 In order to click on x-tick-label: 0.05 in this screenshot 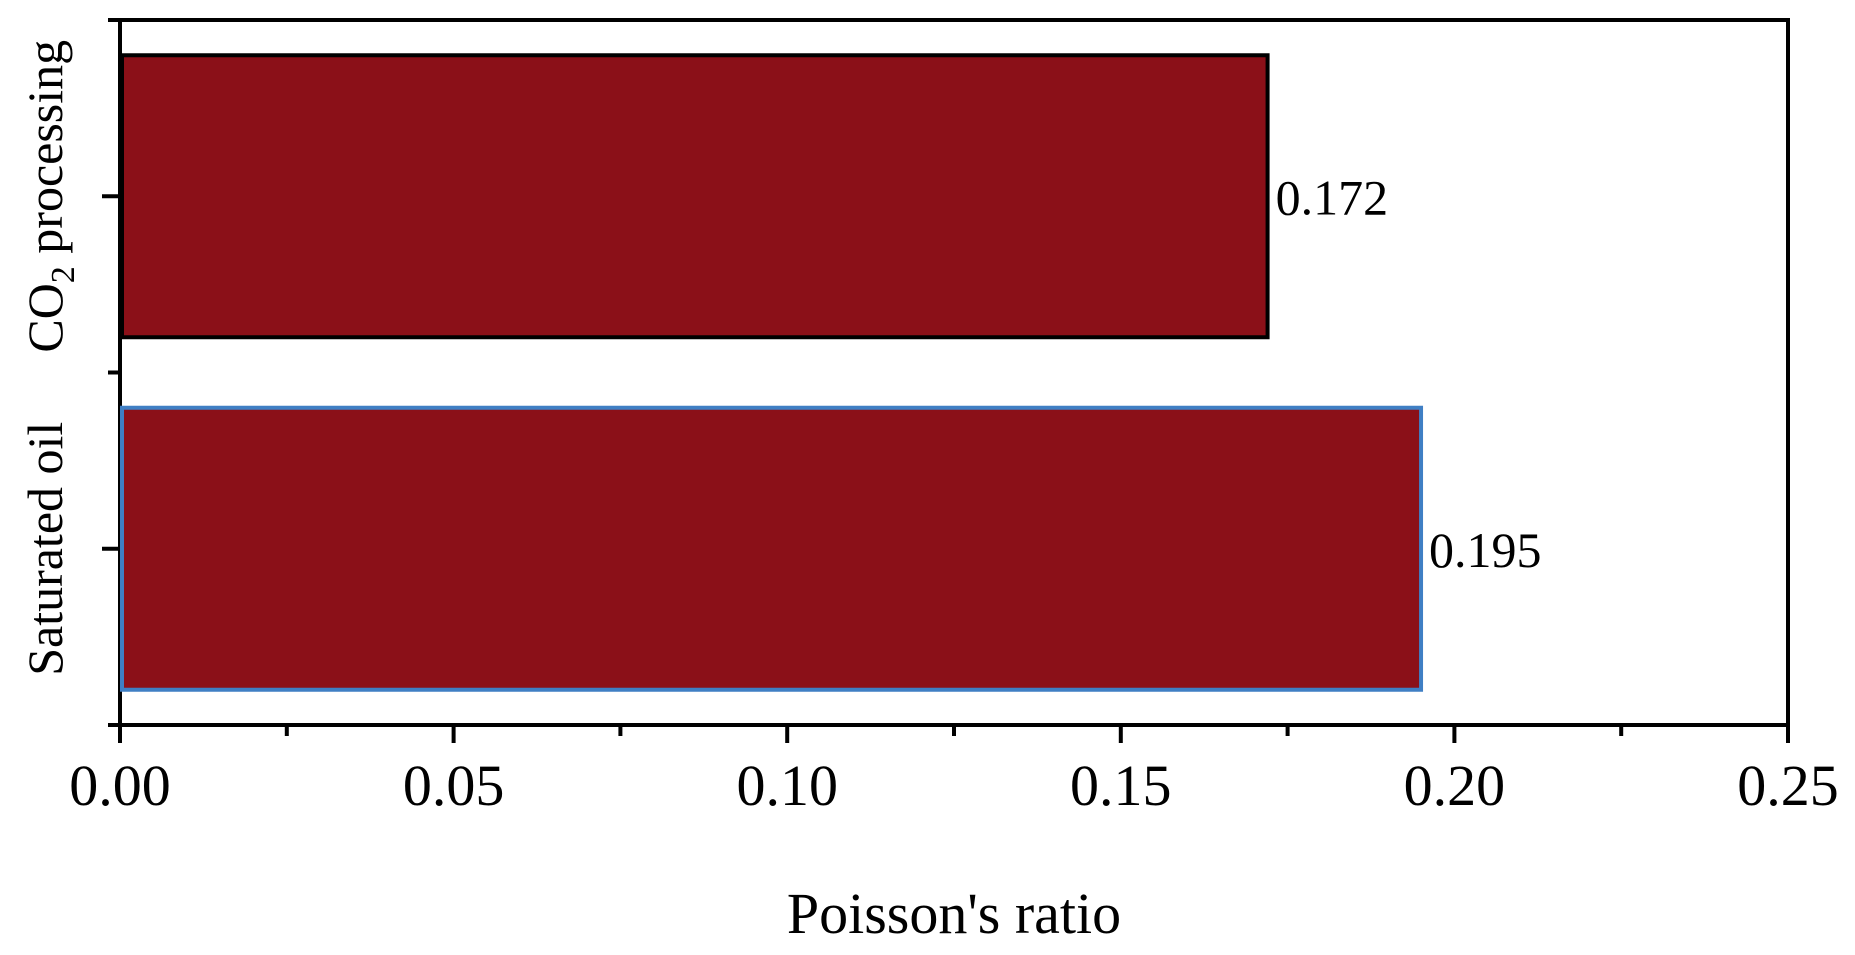, I will do `click(454, 785)`.